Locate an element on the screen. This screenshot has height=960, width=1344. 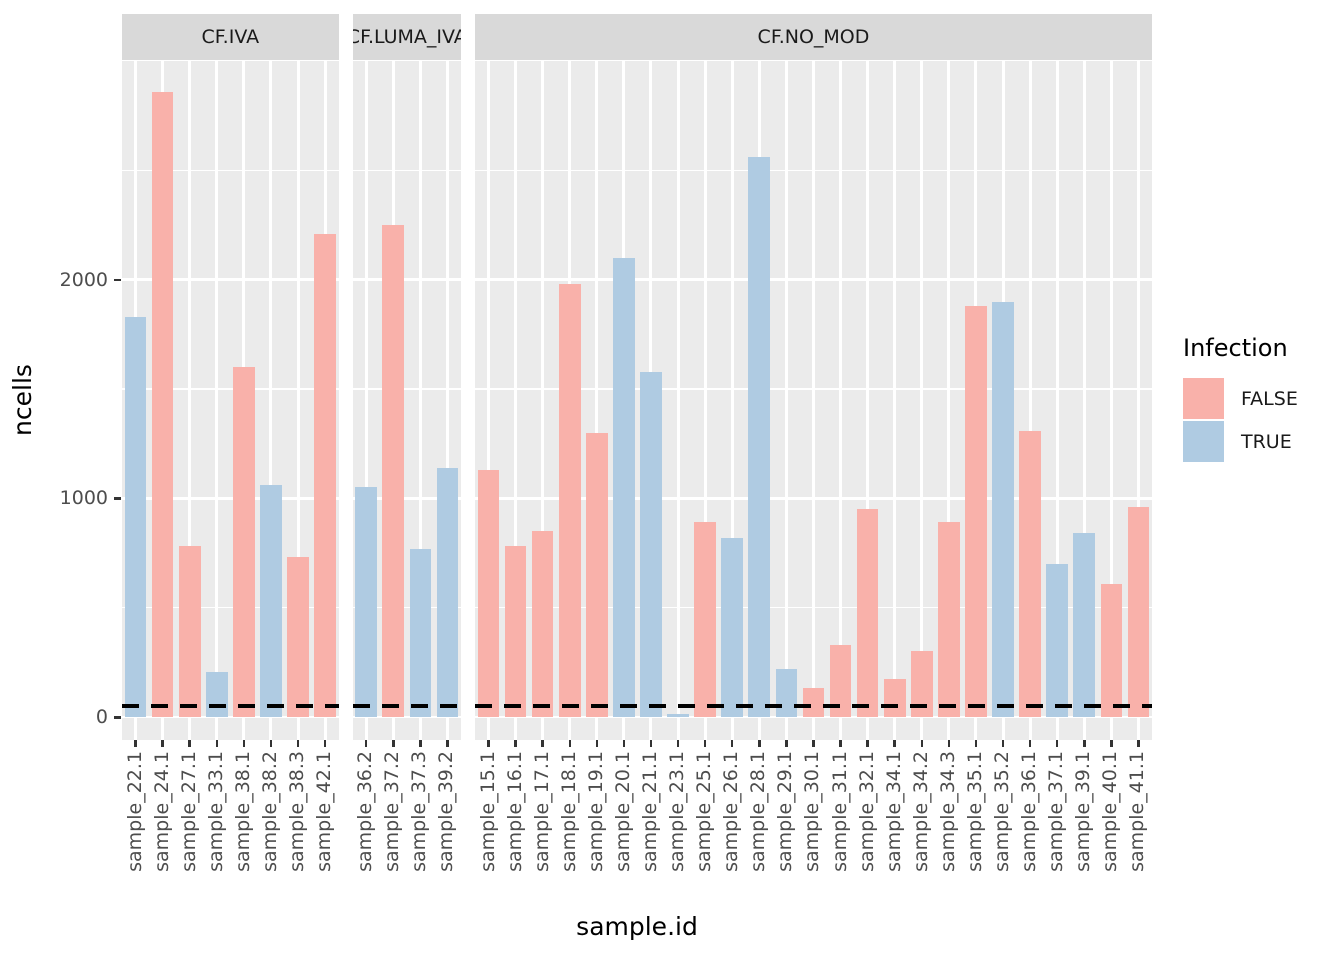
false-color-swatch is located at coordinates (1203, 398).